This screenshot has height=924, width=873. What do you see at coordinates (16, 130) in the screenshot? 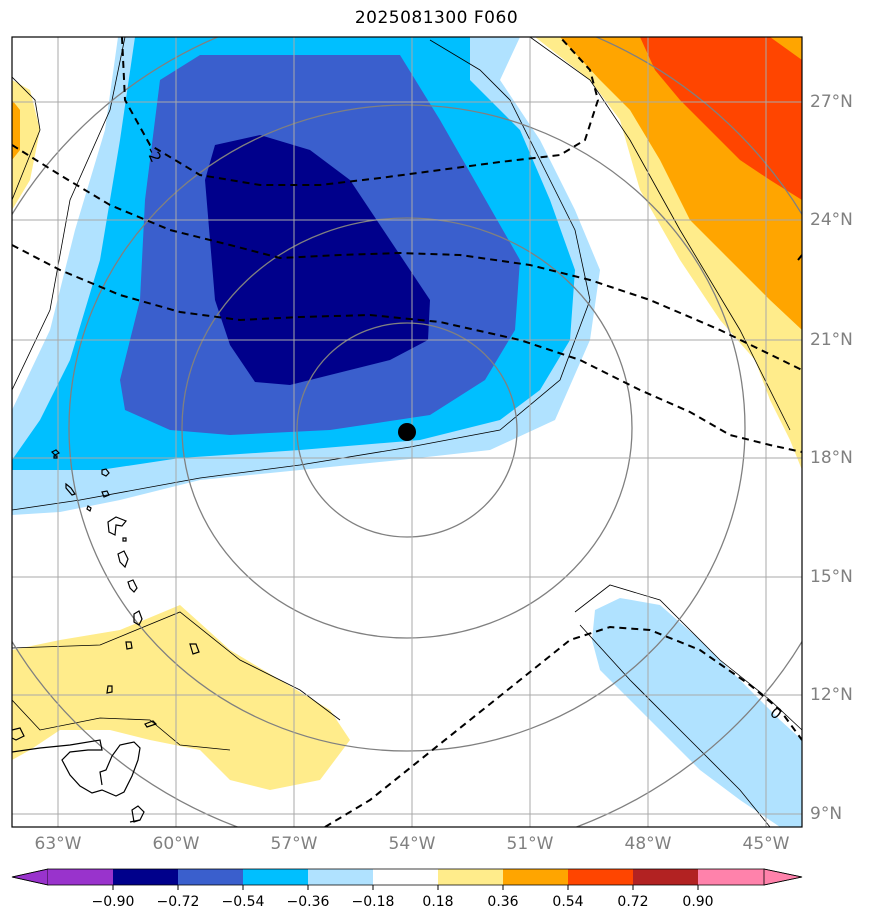
I see `shade-orange-west` at bounding box center [16, 130].